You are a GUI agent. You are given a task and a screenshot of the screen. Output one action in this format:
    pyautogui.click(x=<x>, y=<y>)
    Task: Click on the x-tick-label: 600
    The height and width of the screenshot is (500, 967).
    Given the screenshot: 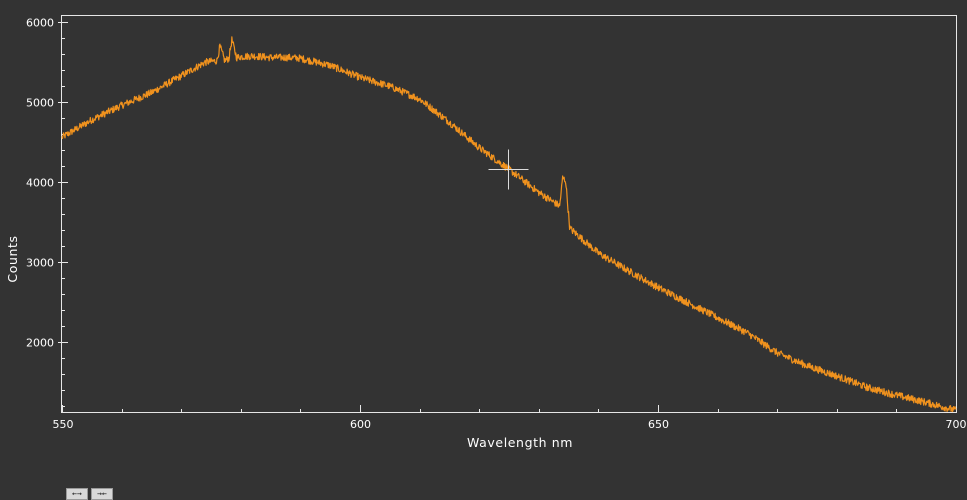 What is the action you would take?
    pyautogui.click(x=360, y=424)
    